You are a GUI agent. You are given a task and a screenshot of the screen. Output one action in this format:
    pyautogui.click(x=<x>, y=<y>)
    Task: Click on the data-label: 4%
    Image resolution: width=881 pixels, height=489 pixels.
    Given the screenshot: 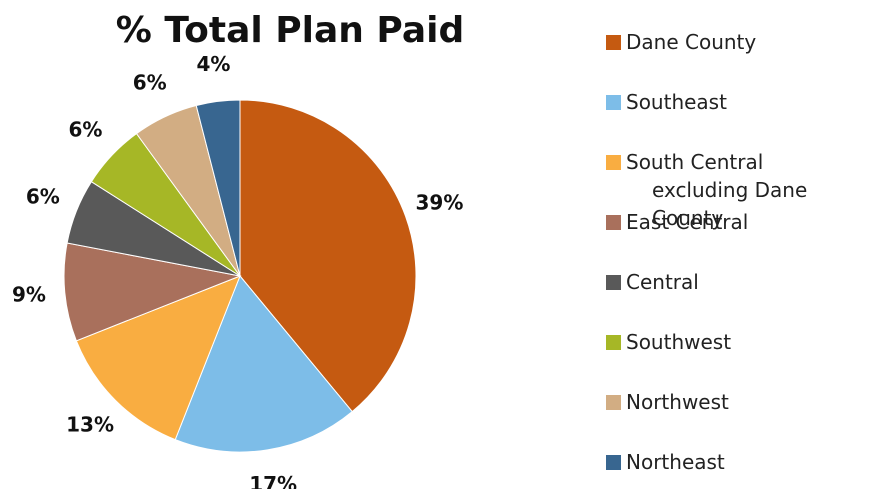 What is the action you would take?
    pyautogui.click(x=213, y=64)
    